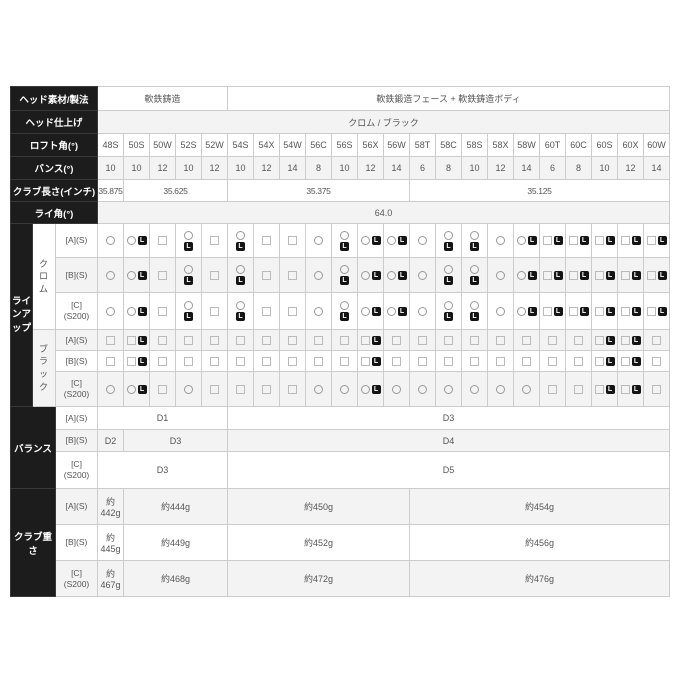 Image resolution: width=680 pixels, height=680 pixels. I want to click on column-header: 58S, so click(474, 145).